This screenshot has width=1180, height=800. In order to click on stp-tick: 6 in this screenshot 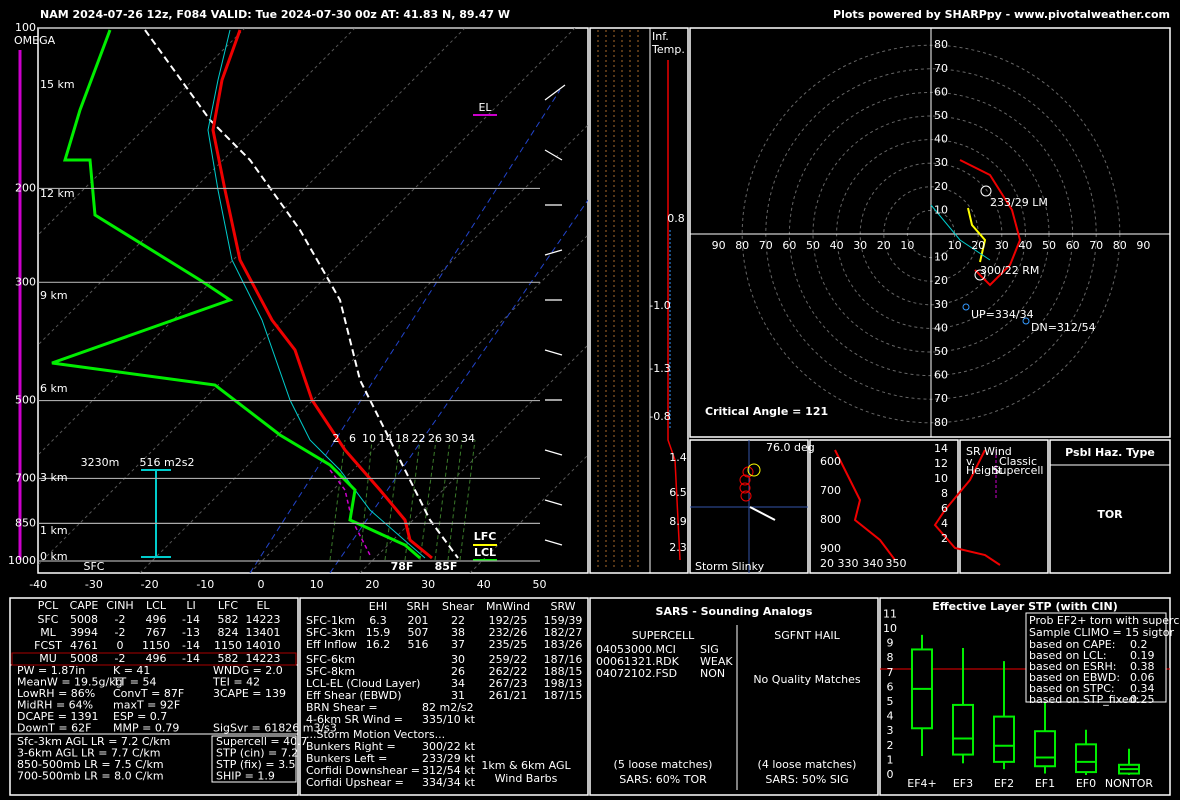, I will do `click(890, 686)`.